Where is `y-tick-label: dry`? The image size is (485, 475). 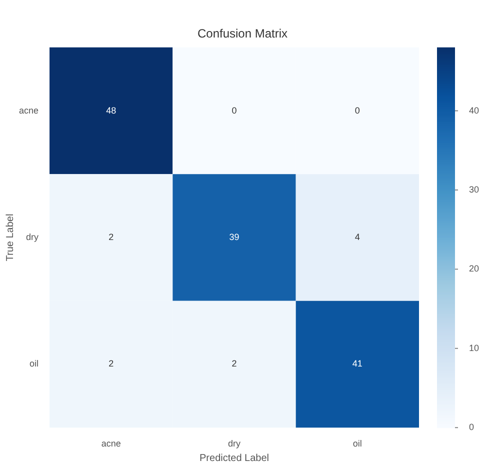 y-tick-label: dry is located at coordinates (33, 237).